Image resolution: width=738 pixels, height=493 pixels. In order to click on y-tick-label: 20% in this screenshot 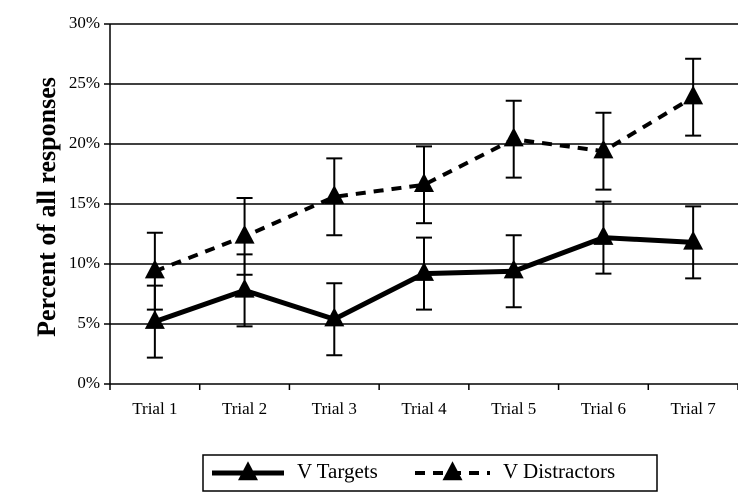, I will do `click(84, 142)`.